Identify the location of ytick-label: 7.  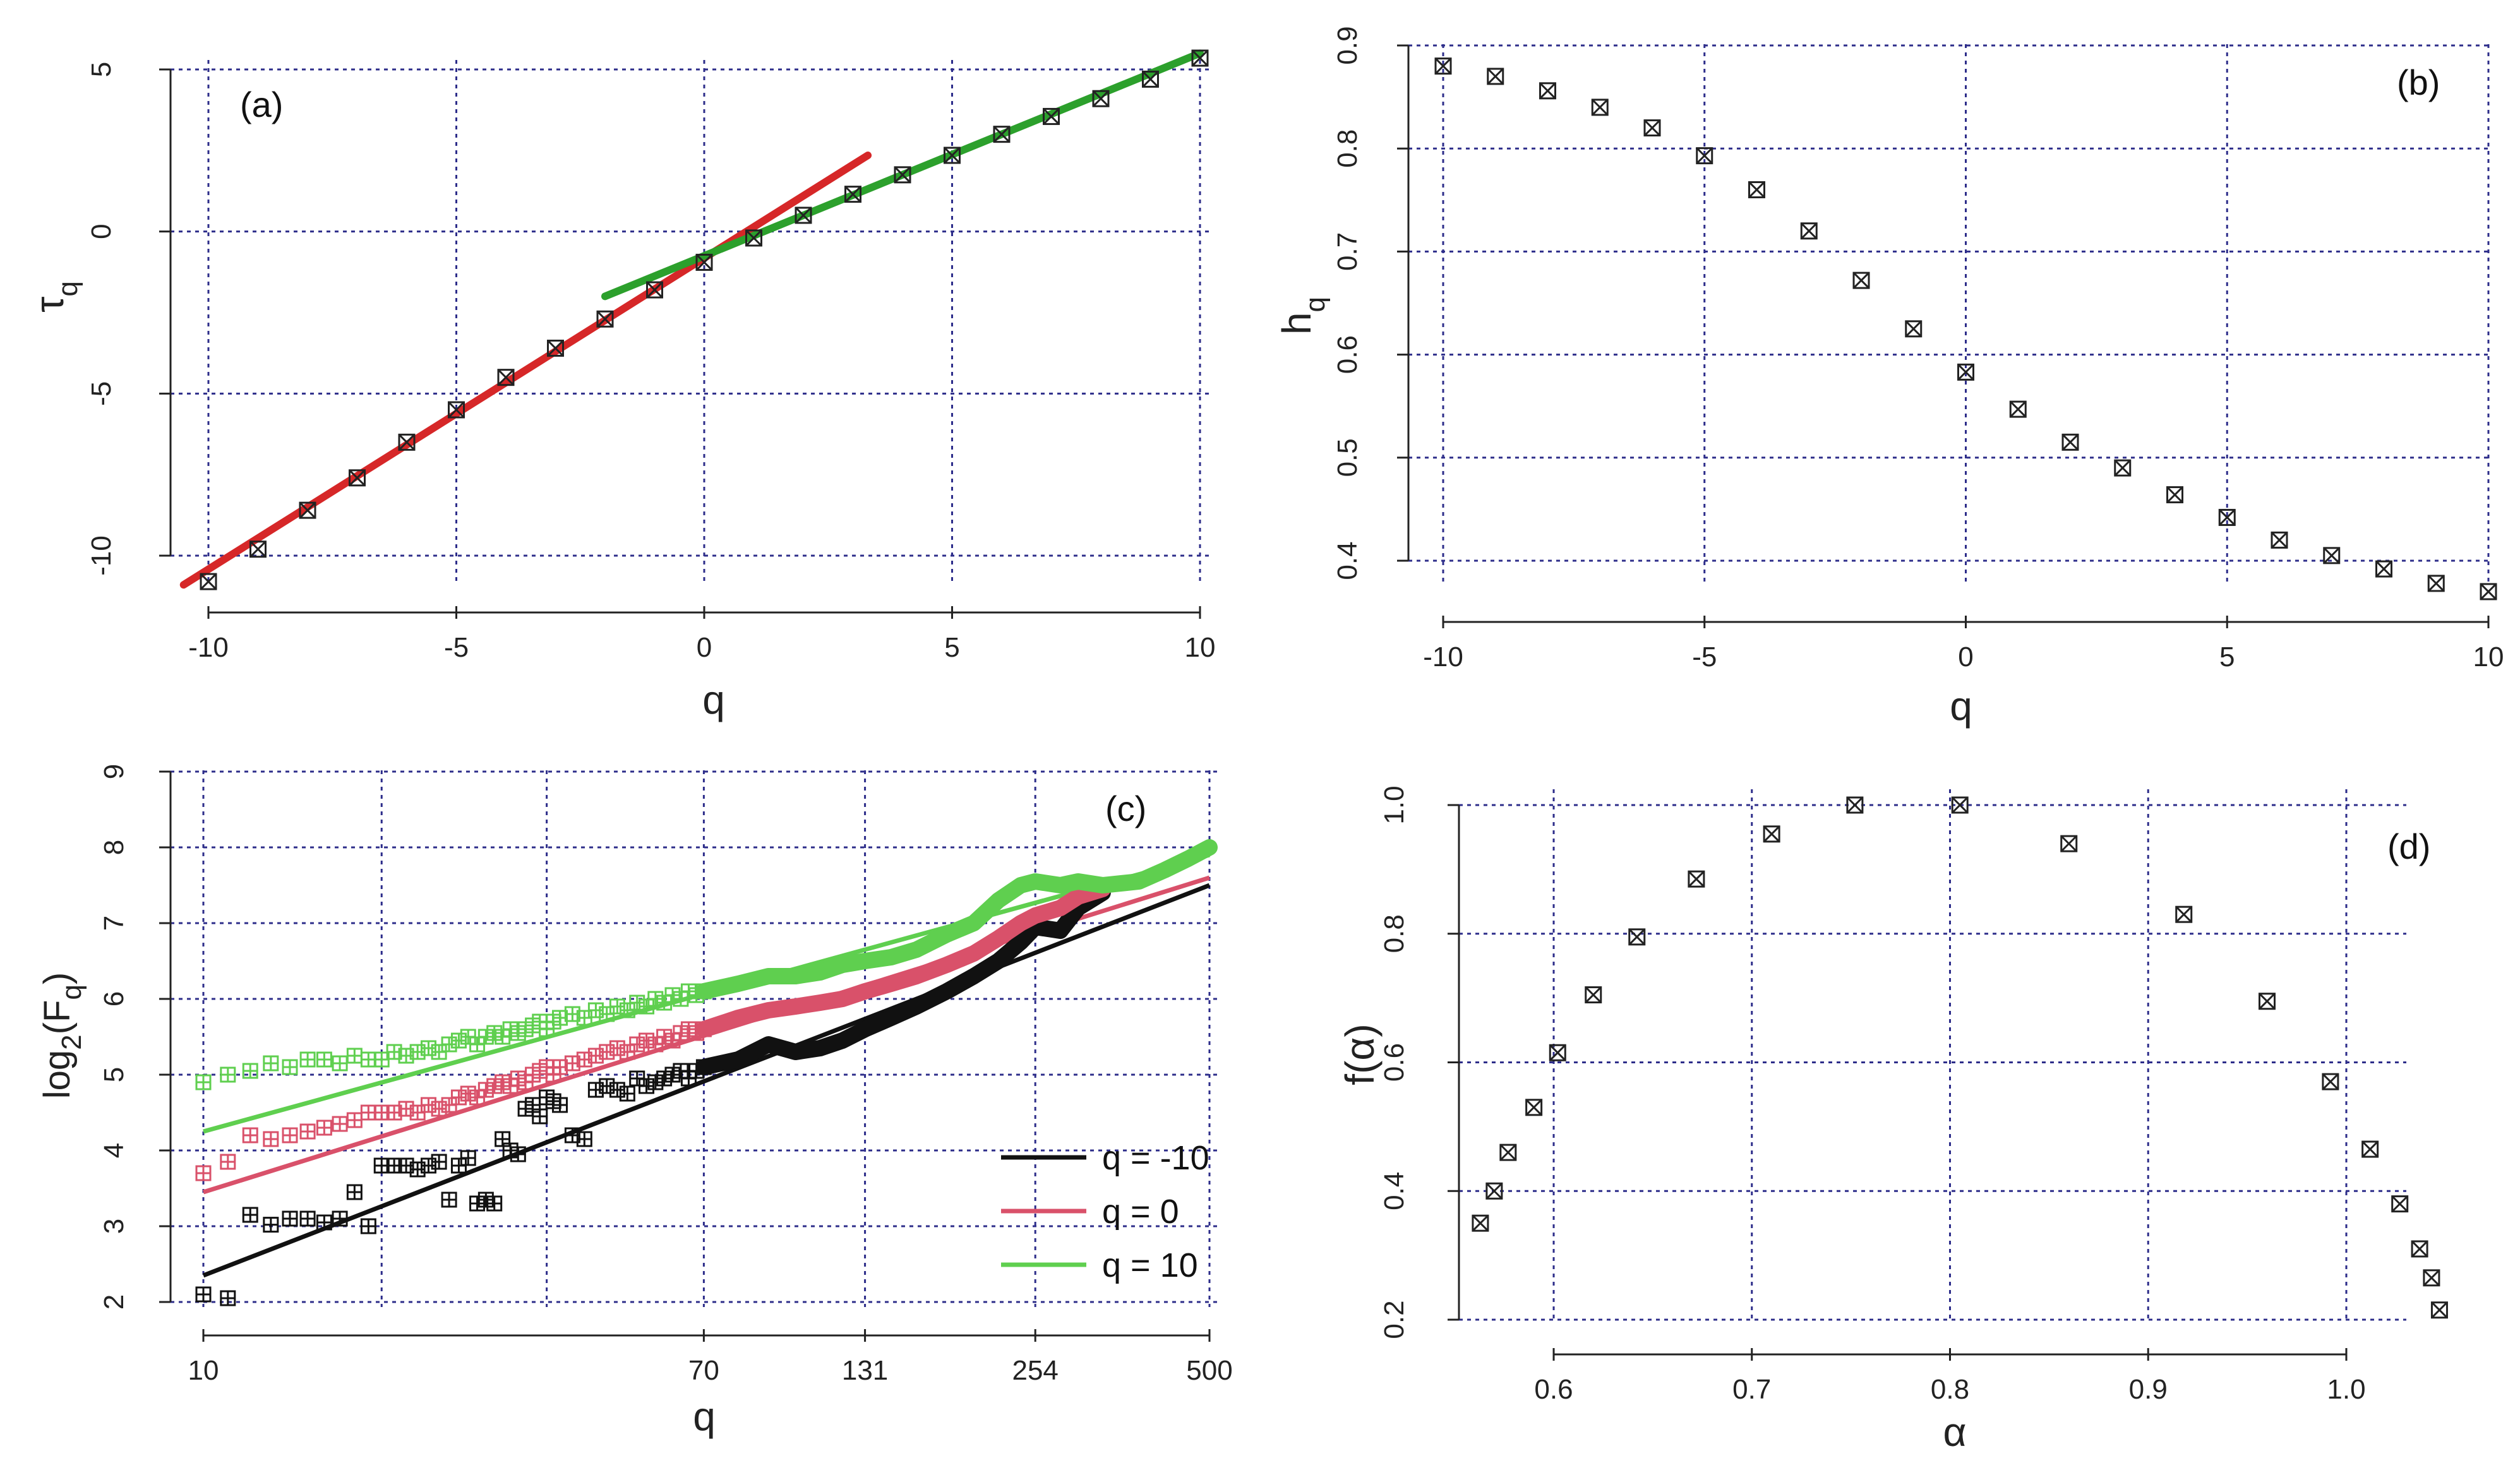
(114, 923).